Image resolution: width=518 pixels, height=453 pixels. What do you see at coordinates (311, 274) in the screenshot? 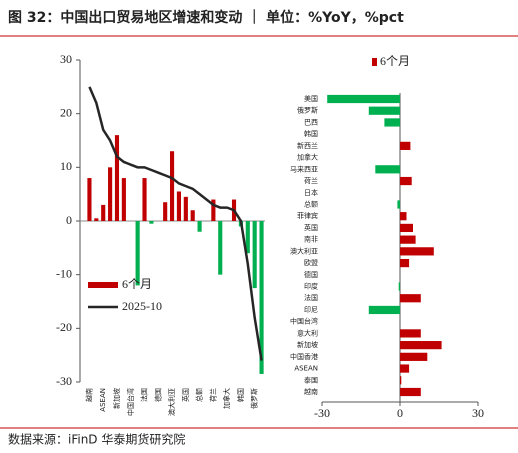
I see `y-tick-label: 德国` at bounding box center [311, 274].